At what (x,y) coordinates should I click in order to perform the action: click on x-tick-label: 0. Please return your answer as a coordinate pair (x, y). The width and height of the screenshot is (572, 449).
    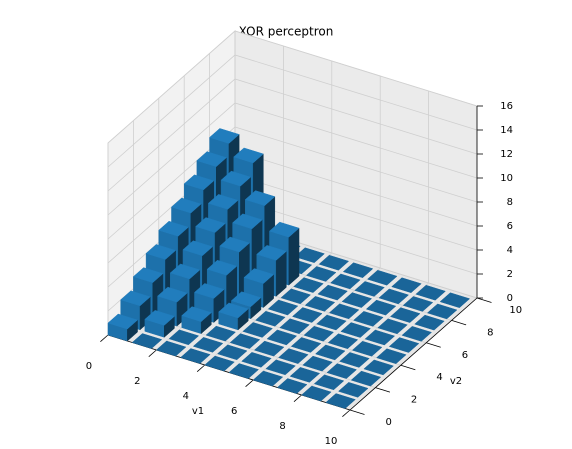
    Looking at the image, I should click on (89, 366).